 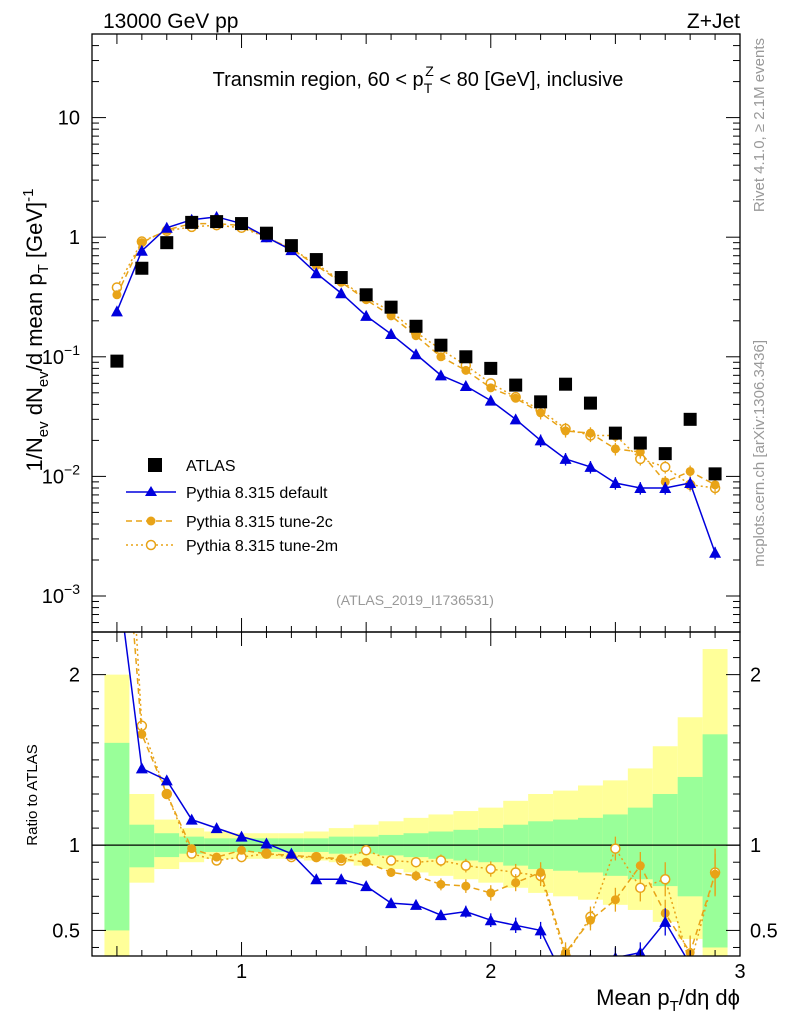 I want to click on y-tick-label: 10⁻², so click(x=61, y=474).